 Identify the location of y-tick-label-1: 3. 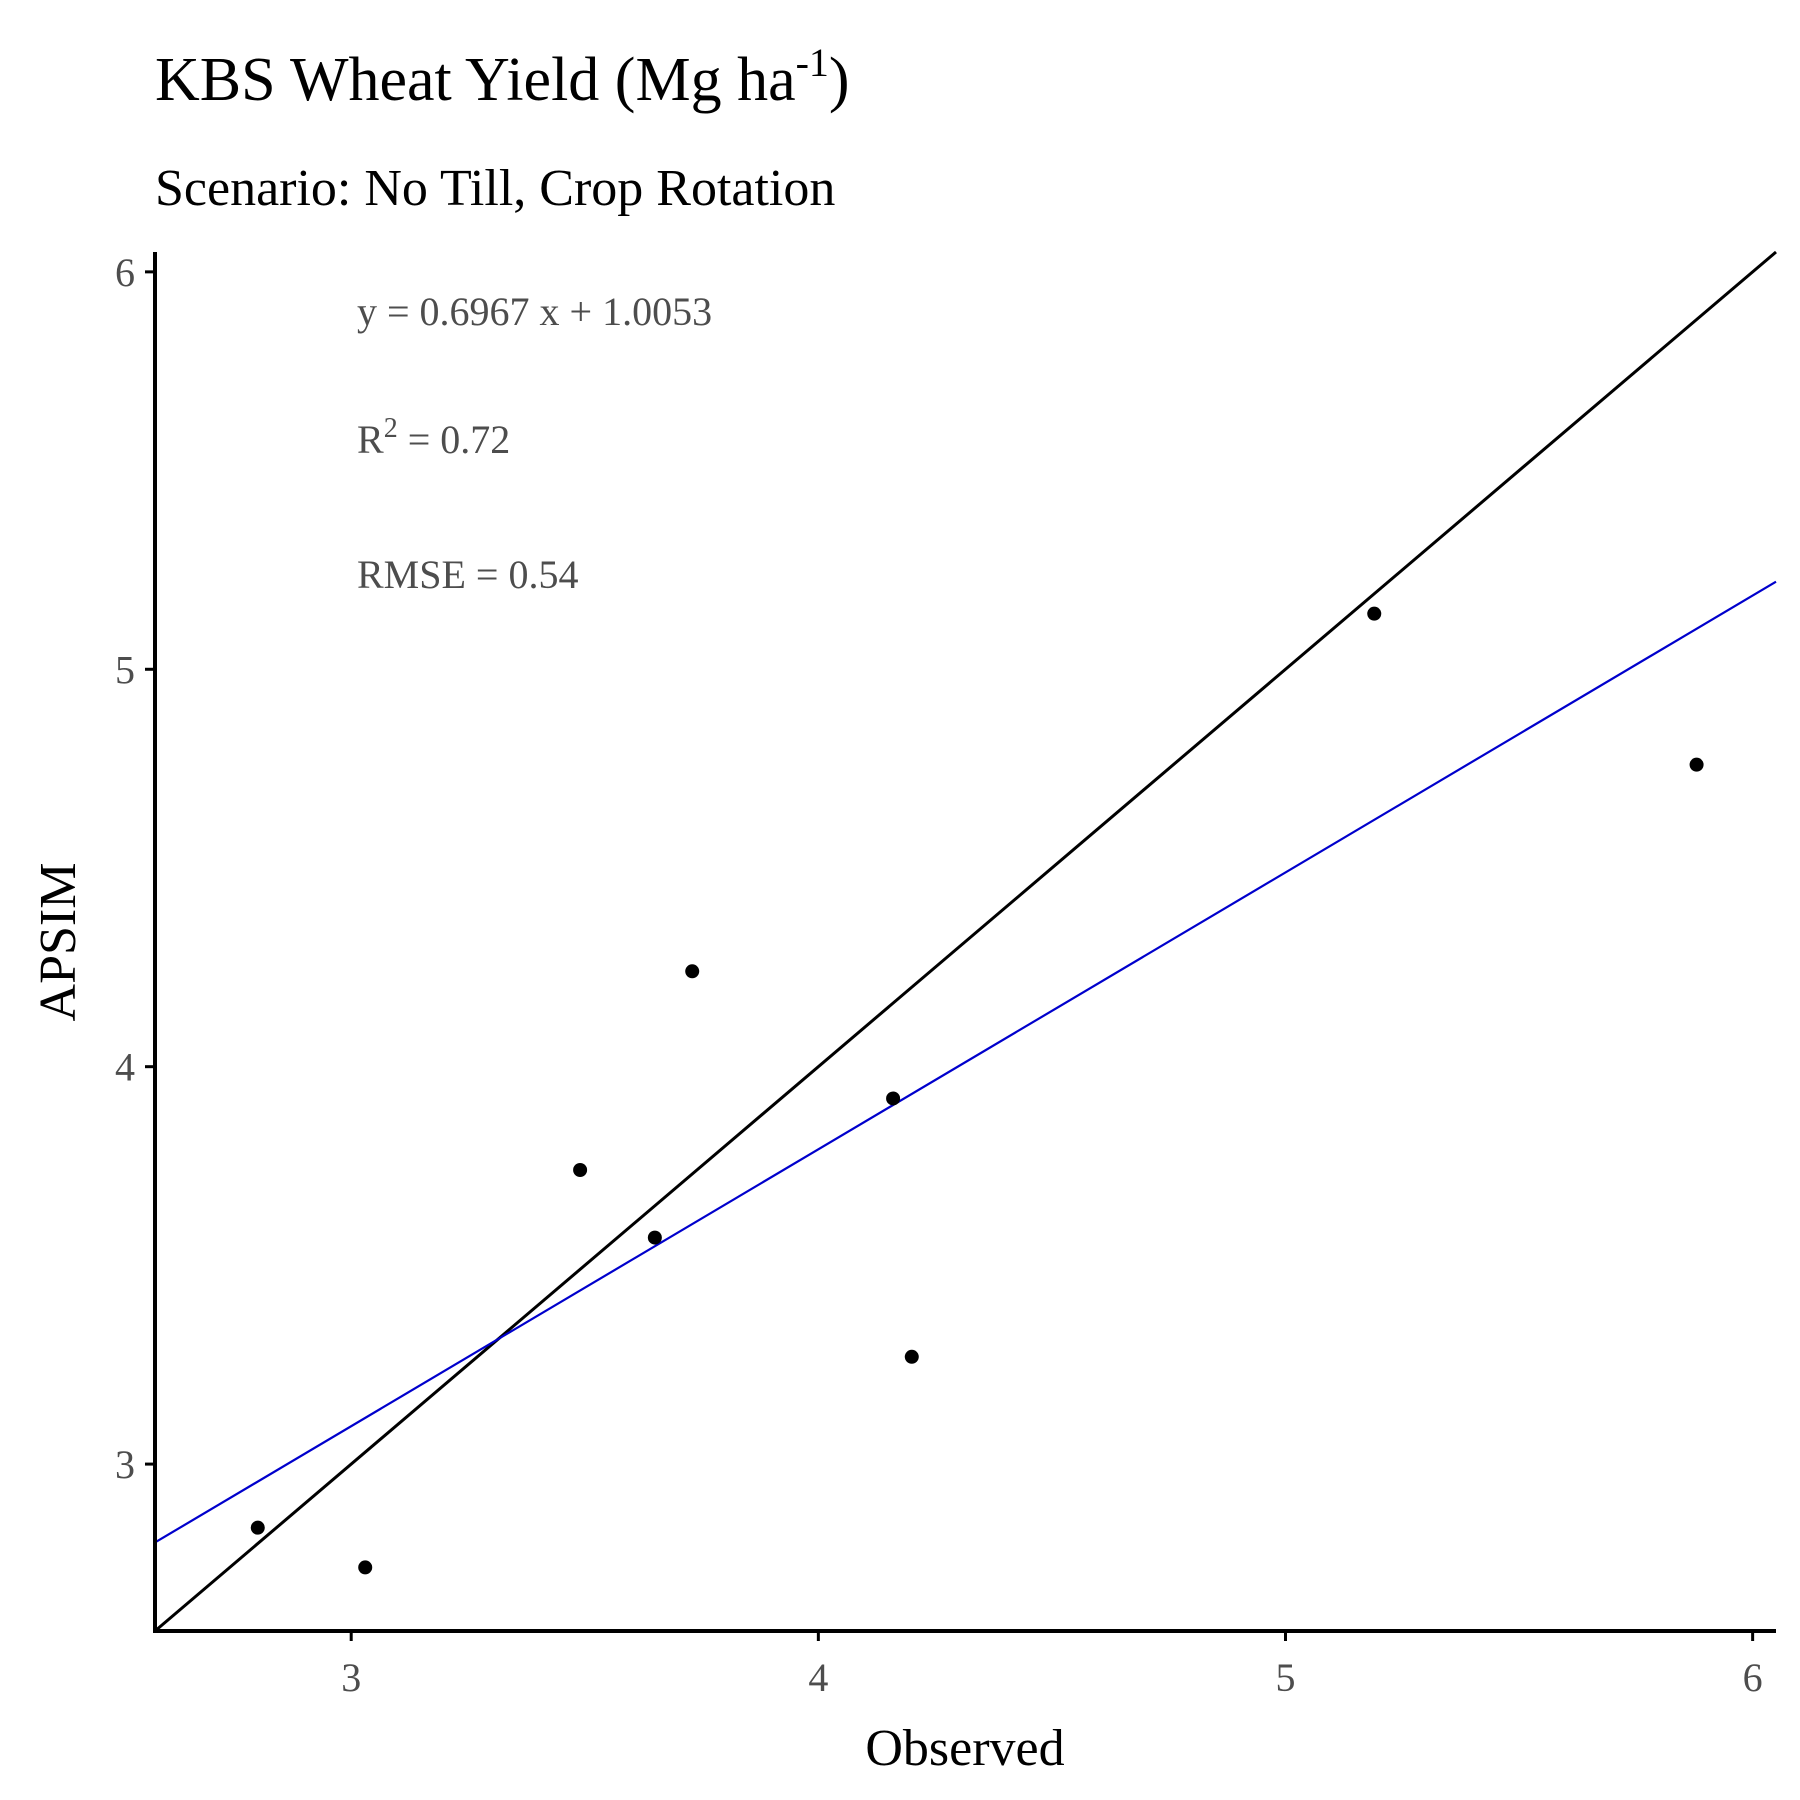
(125, 1464).